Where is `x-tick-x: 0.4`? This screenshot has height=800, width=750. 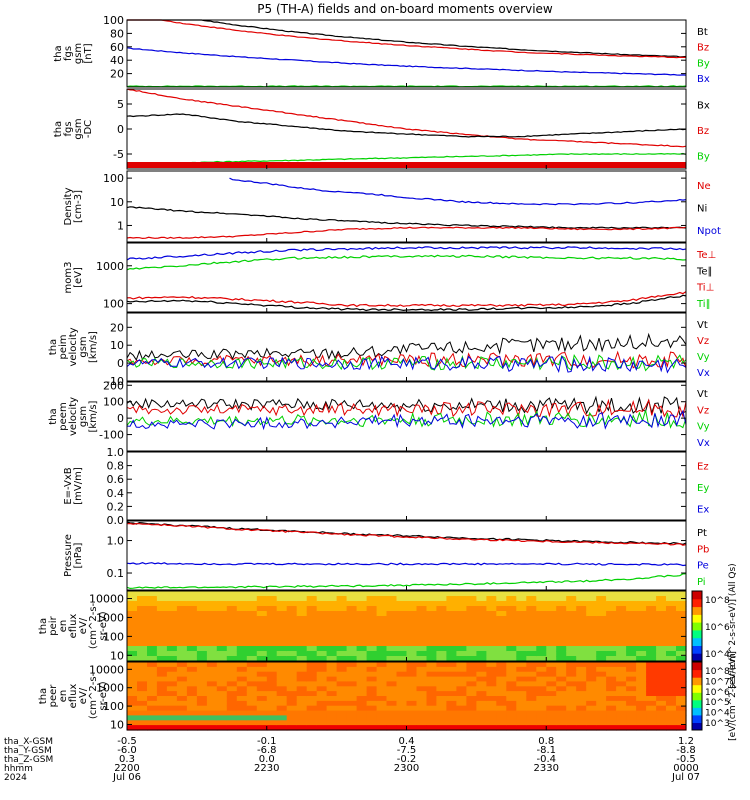 x-tick-x: 0.4 is located at coordinates (407, 741).